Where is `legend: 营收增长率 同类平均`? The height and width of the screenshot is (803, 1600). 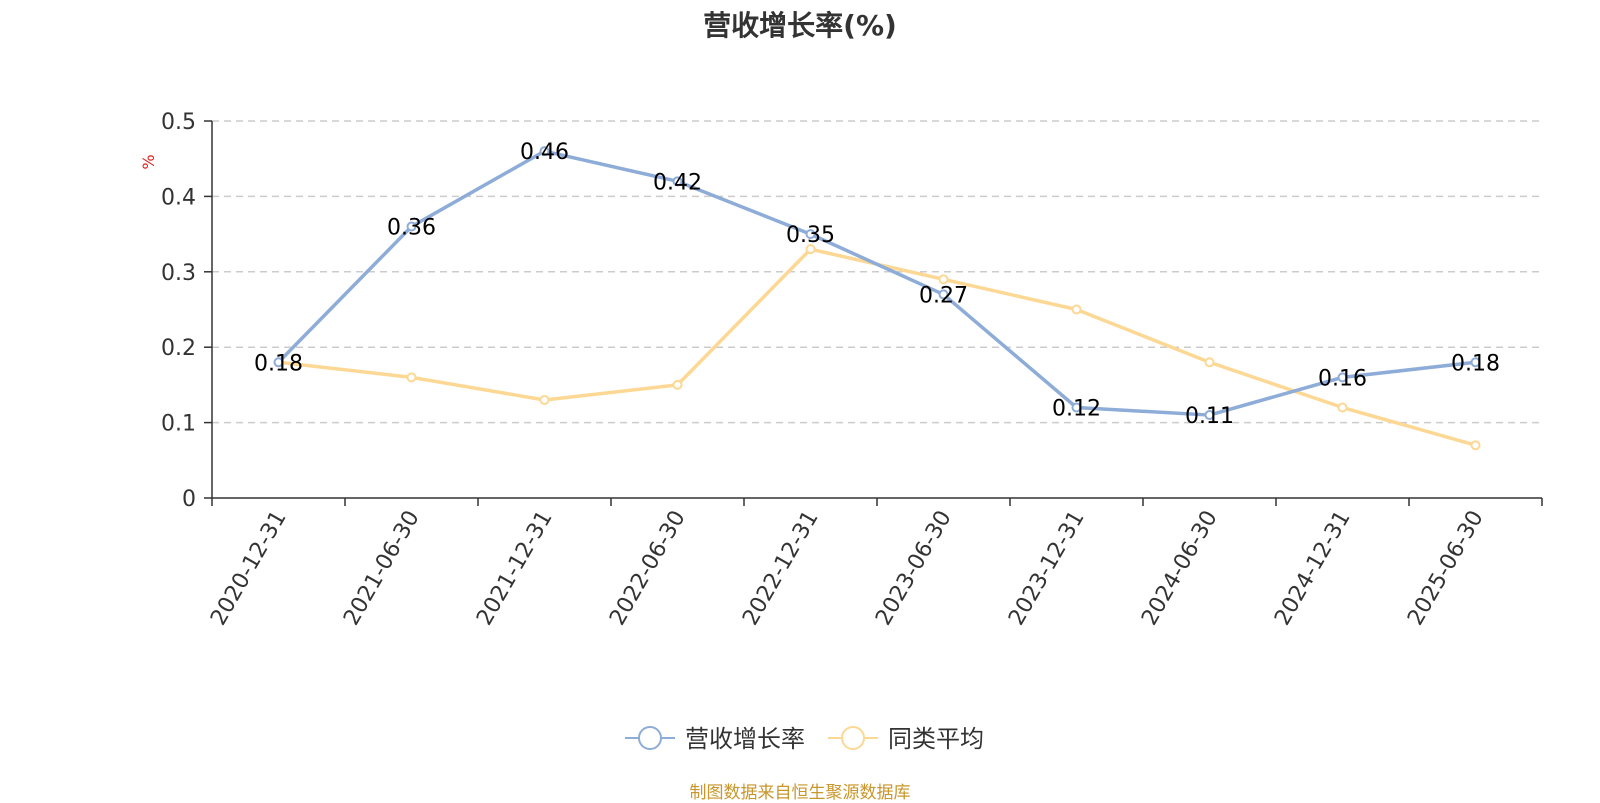
legend: 营收增长率 同类平均 is located at coordinates (804, 739).